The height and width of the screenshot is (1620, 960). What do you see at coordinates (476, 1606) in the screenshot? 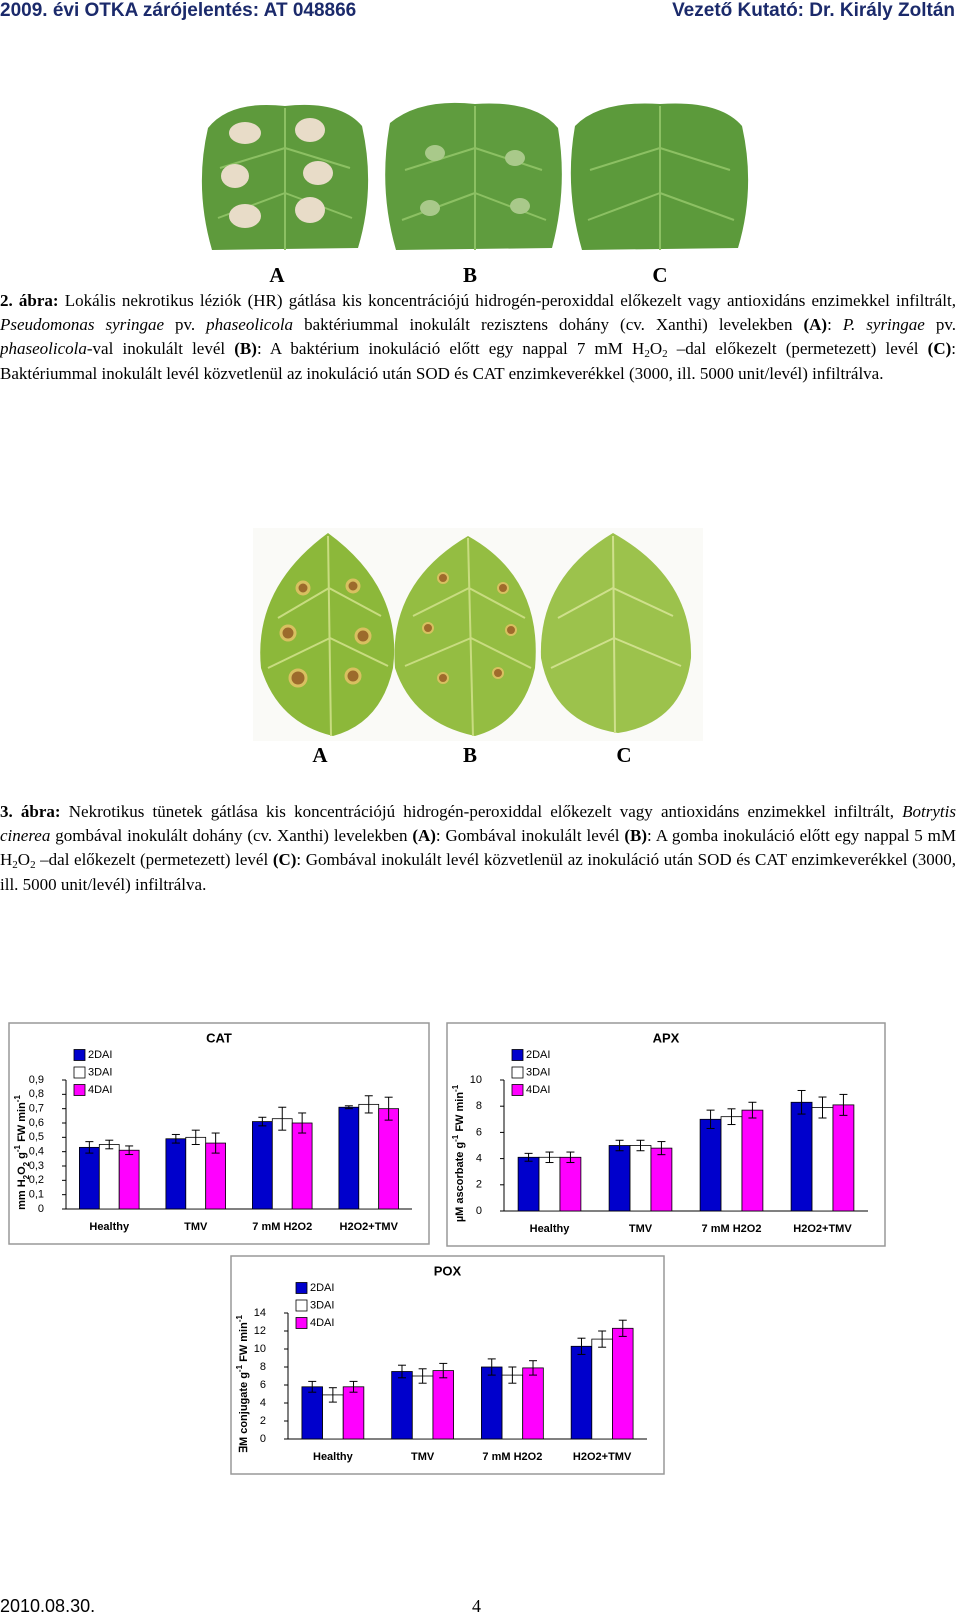
I see `page-number: 4` at bounding box center [476, 1606].